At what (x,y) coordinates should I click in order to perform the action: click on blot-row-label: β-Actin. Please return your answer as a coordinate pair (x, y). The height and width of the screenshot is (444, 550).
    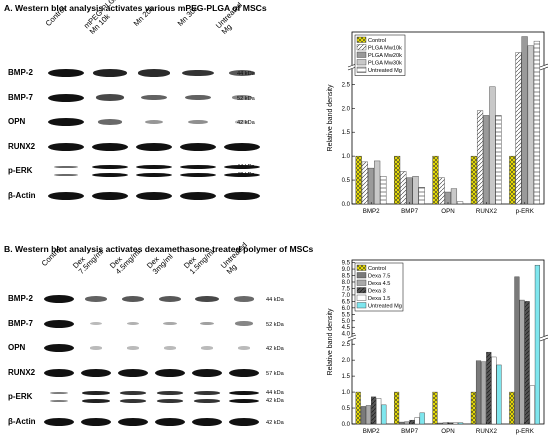
    Looking at the image, I should click on (22, 421).